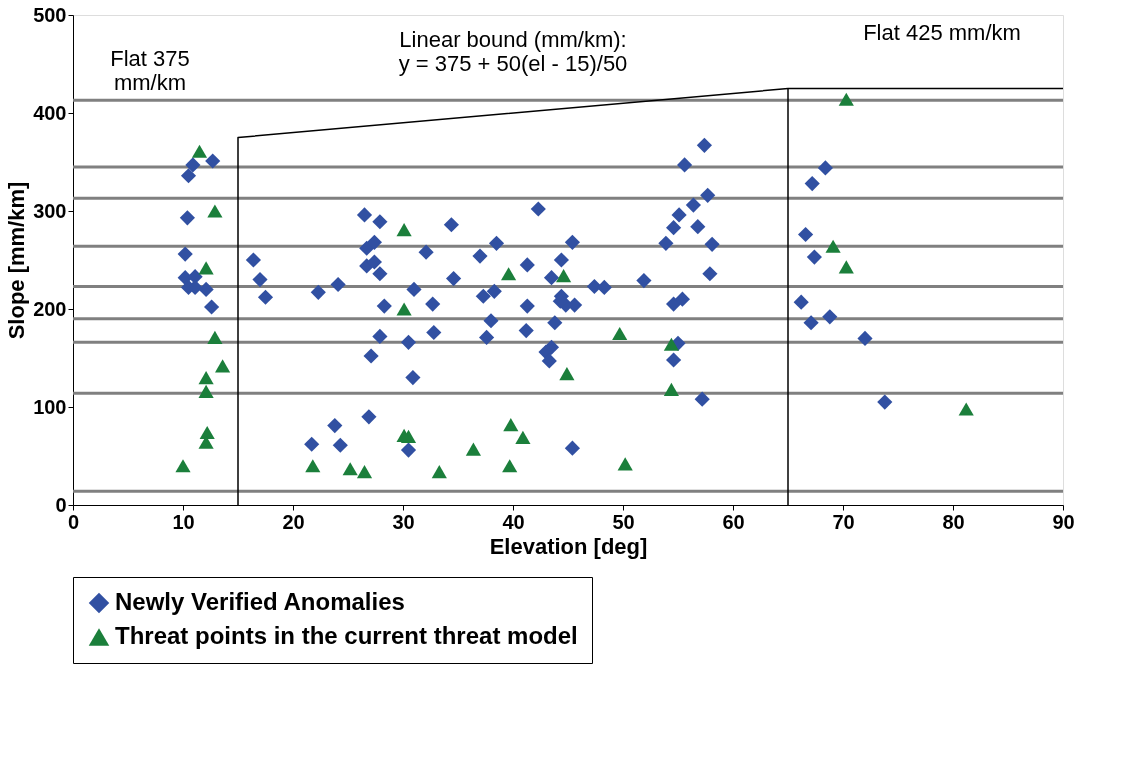  I want to click on legend-label: Newly Verified Anomalies, so click(260, 601).